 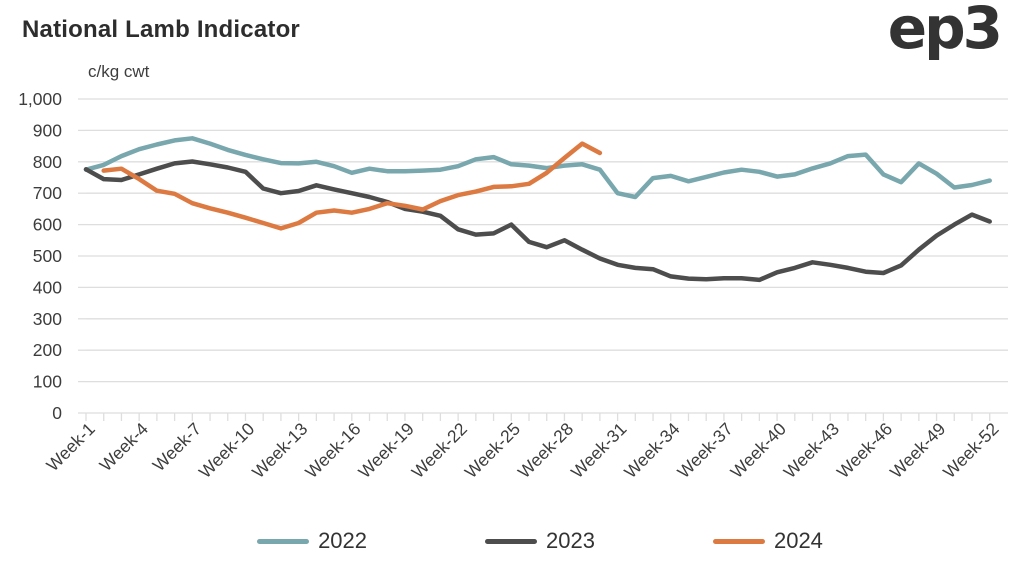 I want to click on x-axis-tick-label: Week-25, so click(x=492, y=450).